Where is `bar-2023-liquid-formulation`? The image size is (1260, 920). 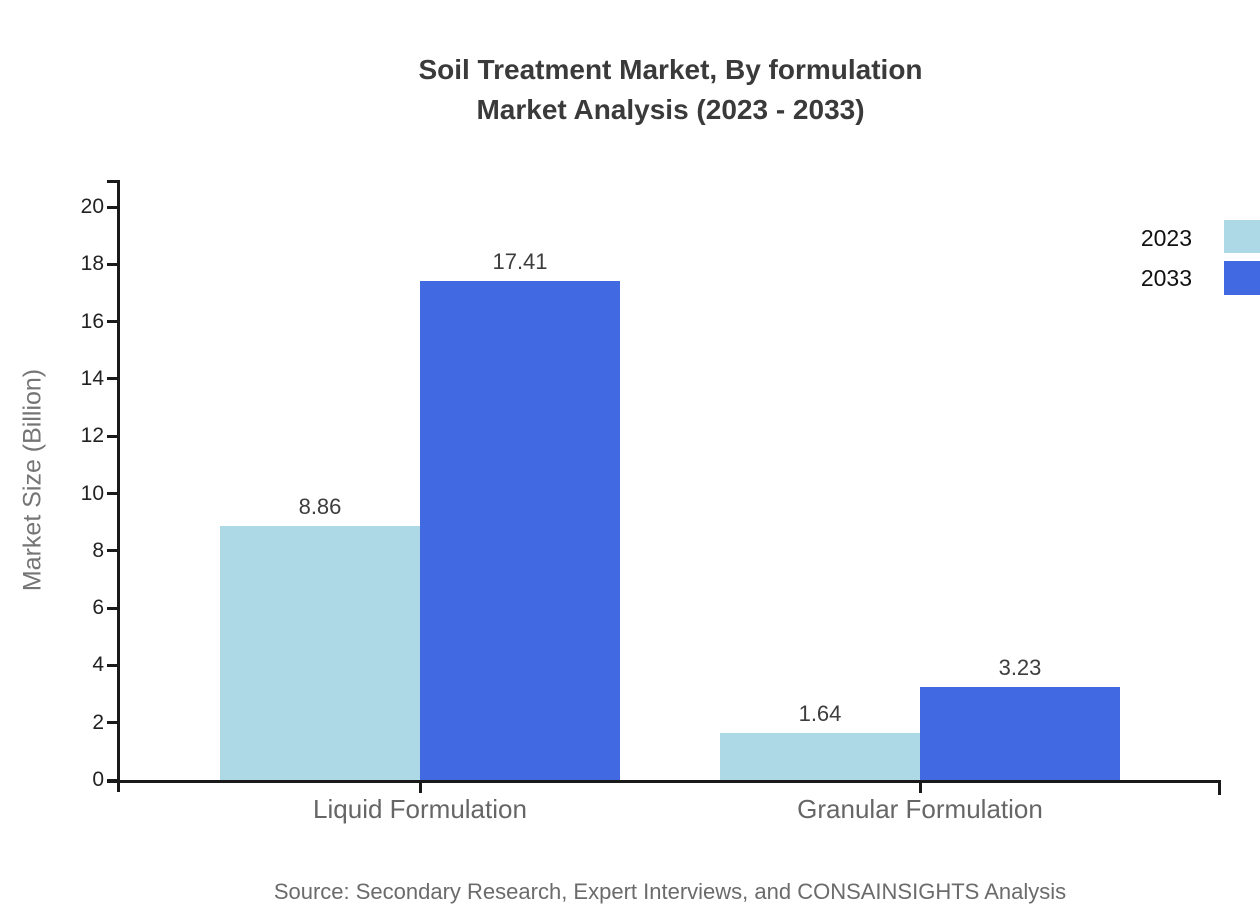 bar-2023-liquid-formulation is located at coordinates (320, 653).